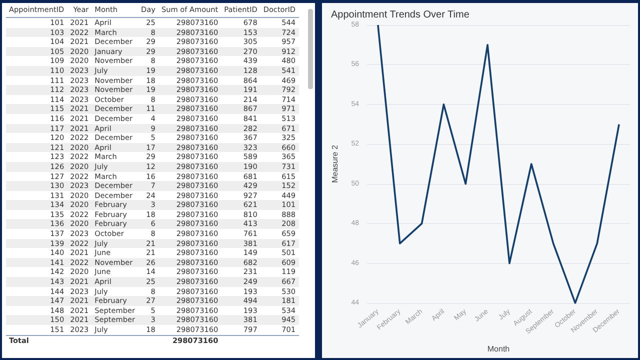 The image size is (640, 360). What do you see at coordinates (335, 163) in the screenshot?
I see `y-axis-title: Measure 2` at bounding box center [335, 163].